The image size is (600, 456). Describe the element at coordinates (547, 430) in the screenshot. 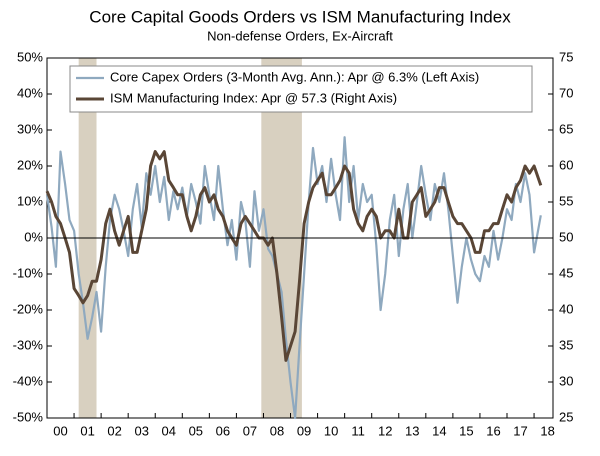

I see `x-tick-label: 18` at that location.